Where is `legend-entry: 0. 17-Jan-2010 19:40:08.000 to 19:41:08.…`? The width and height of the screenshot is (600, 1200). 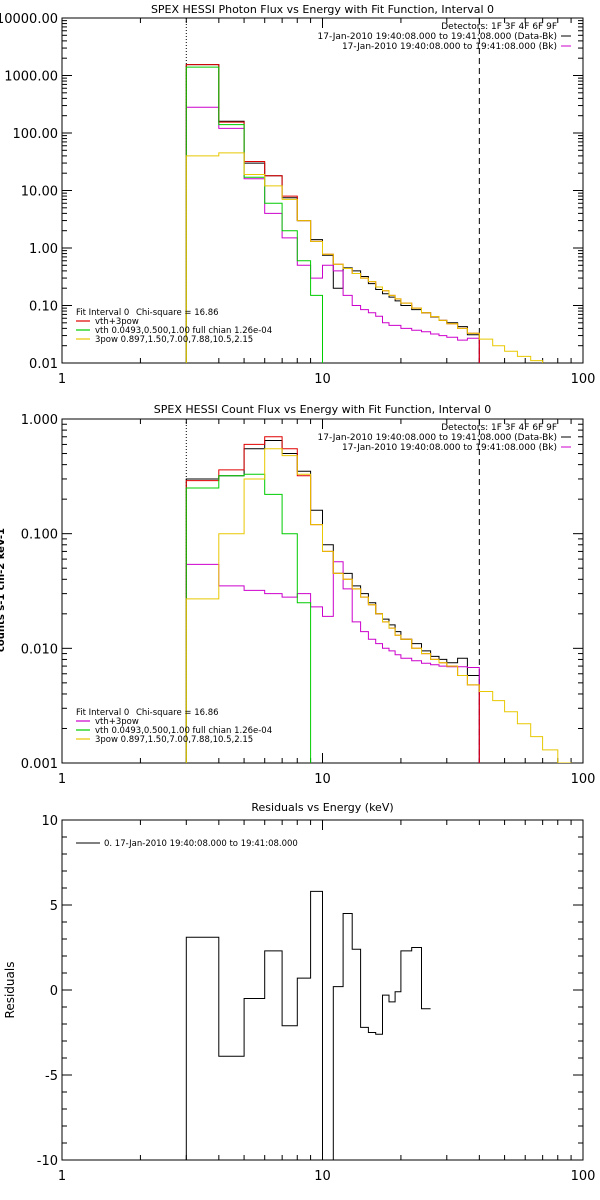
legend-entry: 0. 17-Jan-2010 19:40:08.000 to 19:41:08.… is located at coordinates (201, 844).